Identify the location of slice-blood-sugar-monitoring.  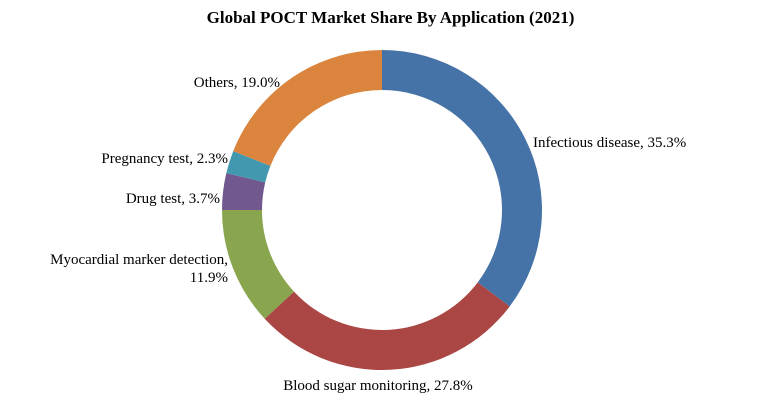
(387, 326).